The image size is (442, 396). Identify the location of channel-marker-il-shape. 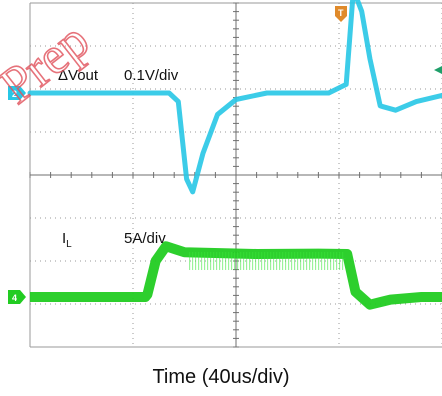
(17, 297).